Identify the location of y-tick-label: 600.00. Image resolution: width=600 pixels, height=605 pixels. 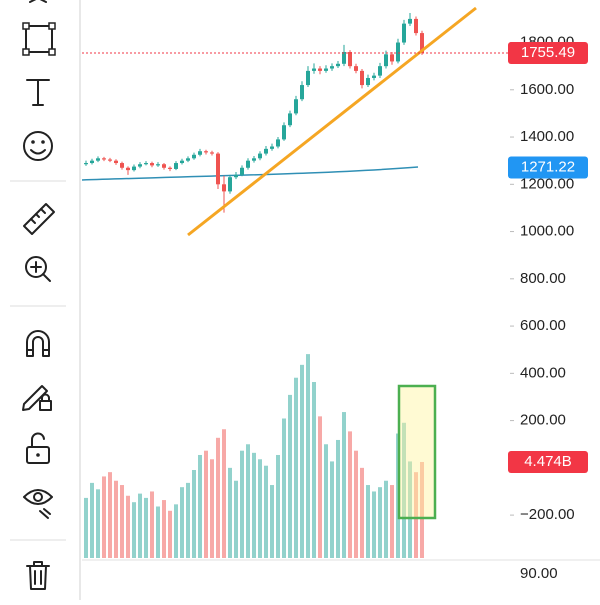
(543, 325).